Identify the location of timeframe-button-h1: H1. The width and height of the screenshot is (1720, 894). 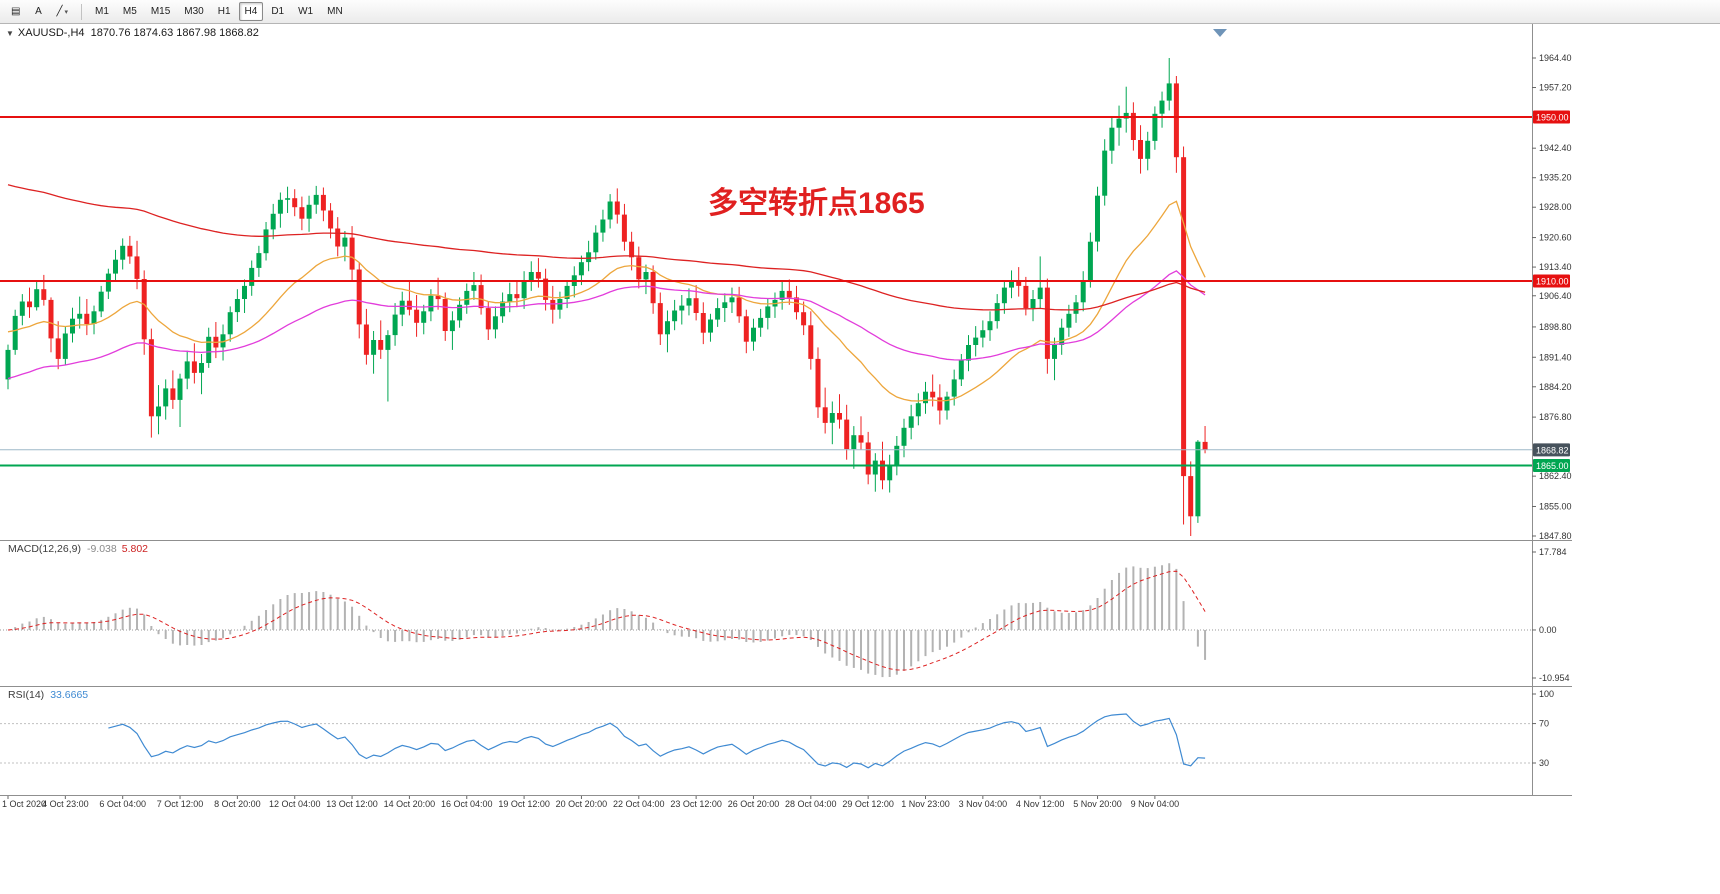
(224, 11).